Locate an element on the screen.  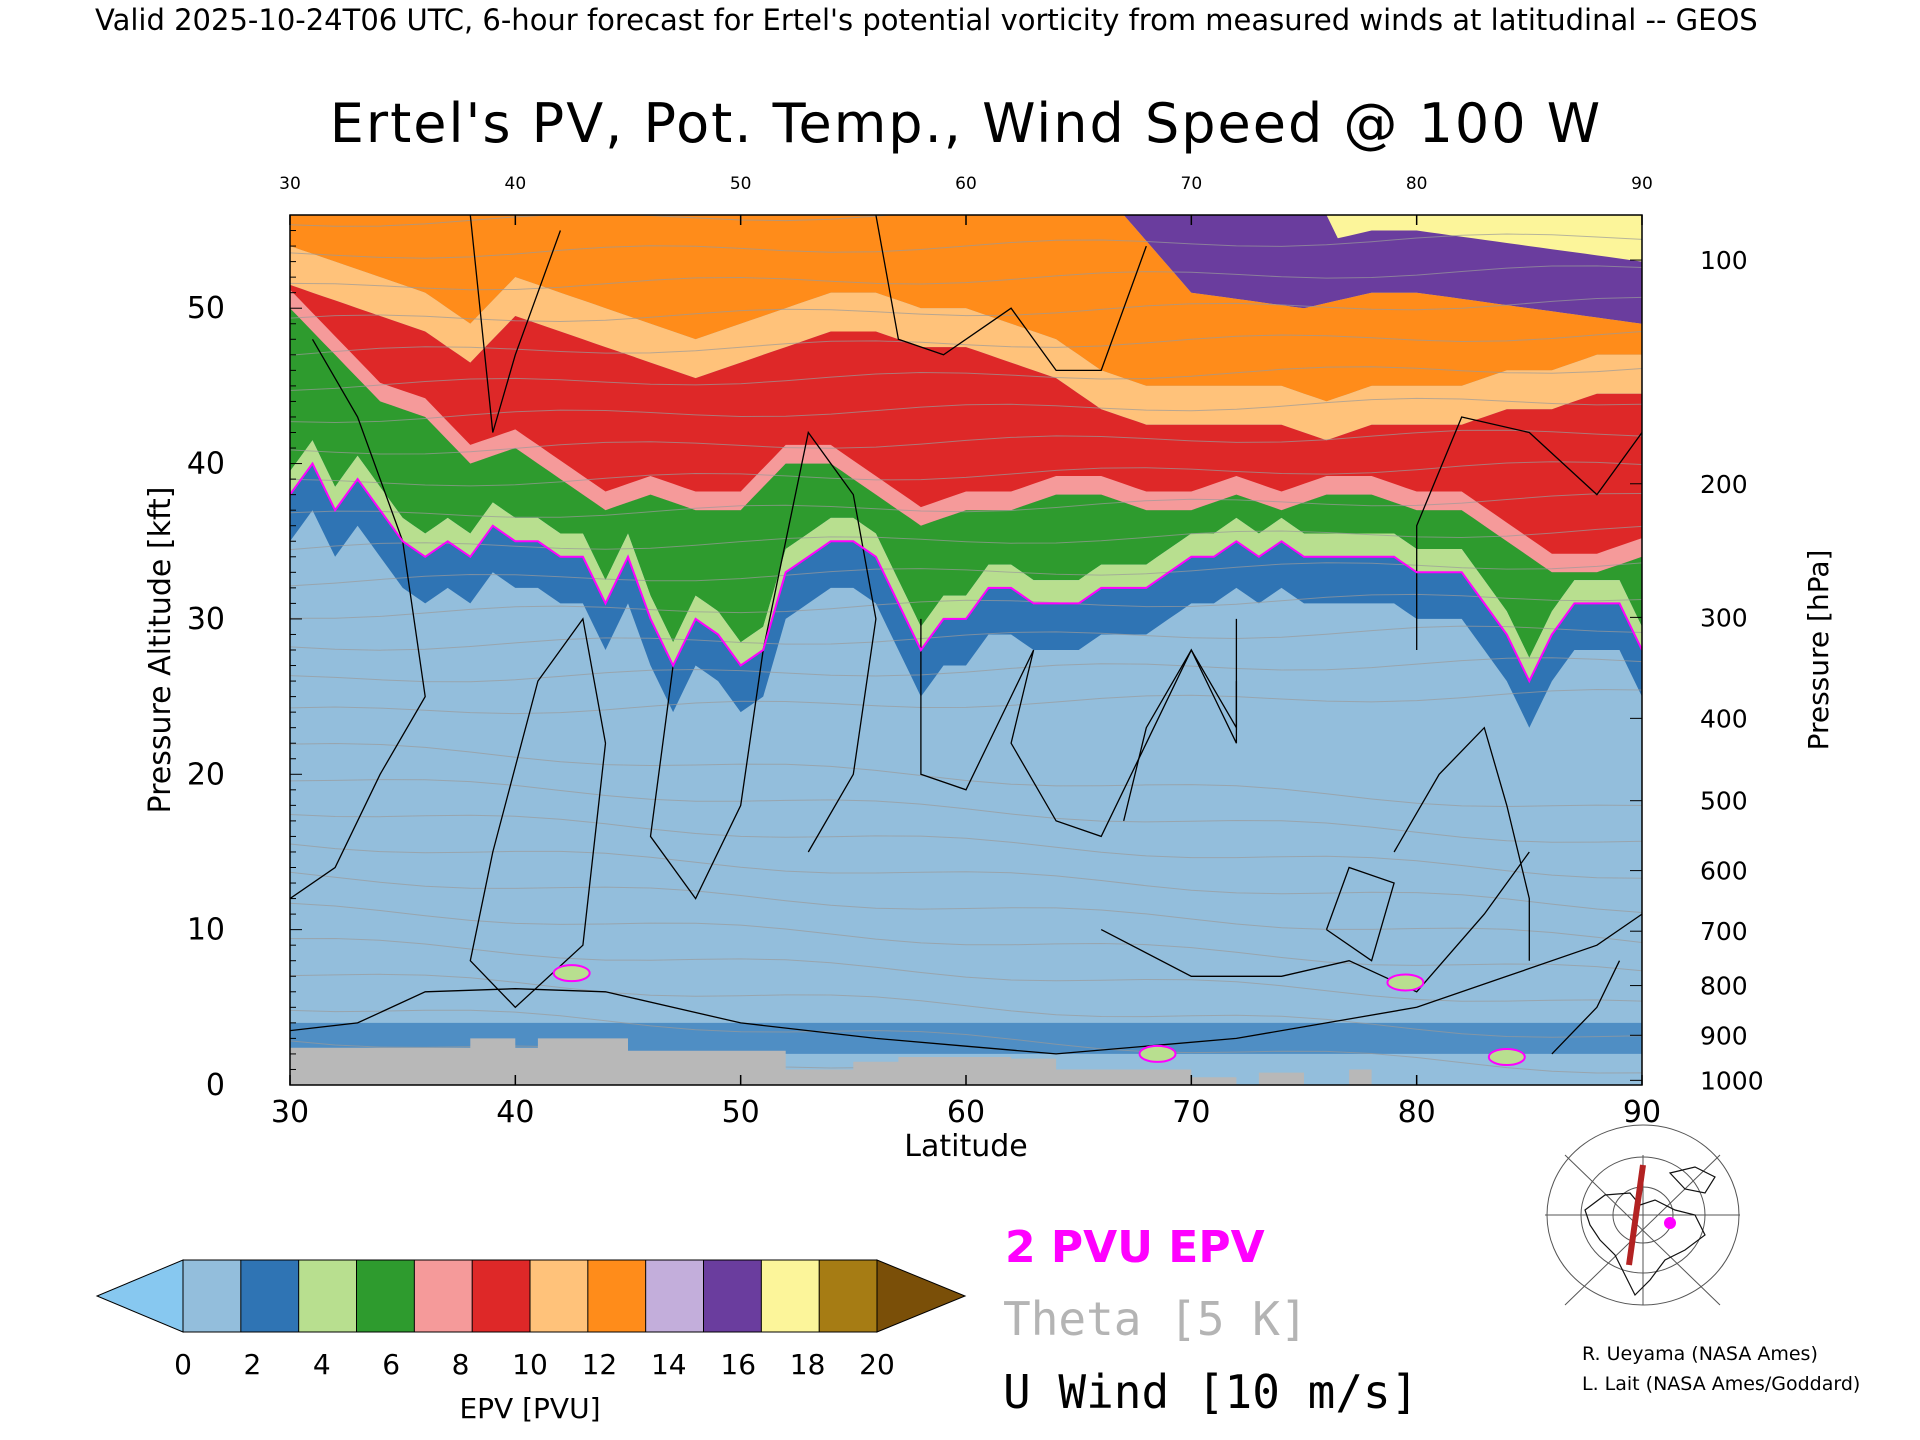
pv-band-pink is located at coordinates (966, 431).